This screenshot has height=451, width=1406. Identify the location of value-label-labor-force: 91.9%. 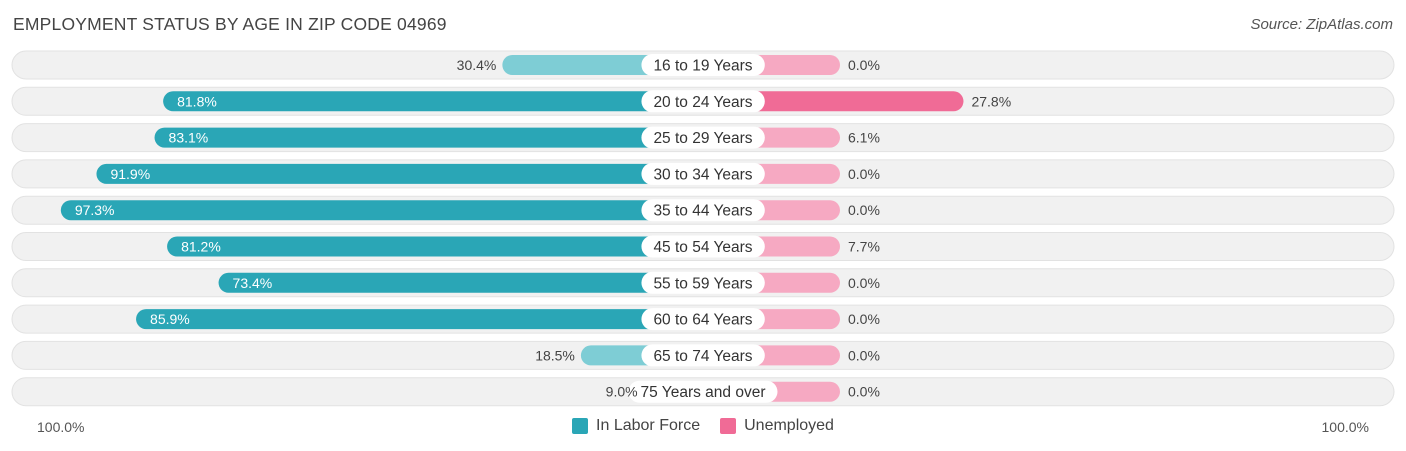
(130, 174).